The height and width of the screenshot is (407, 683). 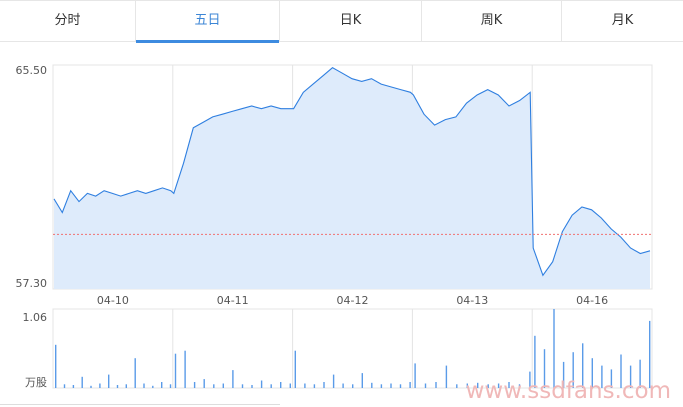 What do you see at coordinates (472, 300) in the screenshot?
I see `date-label: 04-13` at bounding box center [472, 300].